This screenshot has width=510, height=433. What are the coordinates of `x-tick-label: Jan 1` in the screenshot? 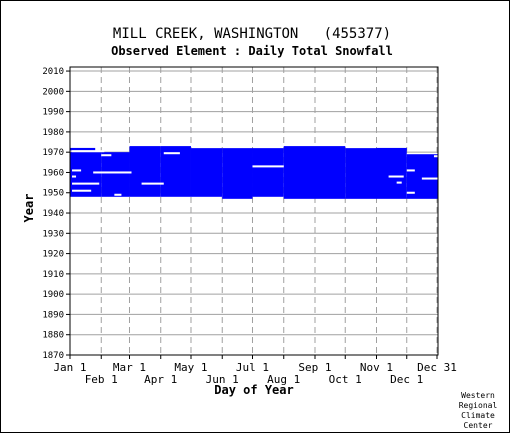 It's located at (69, 367).